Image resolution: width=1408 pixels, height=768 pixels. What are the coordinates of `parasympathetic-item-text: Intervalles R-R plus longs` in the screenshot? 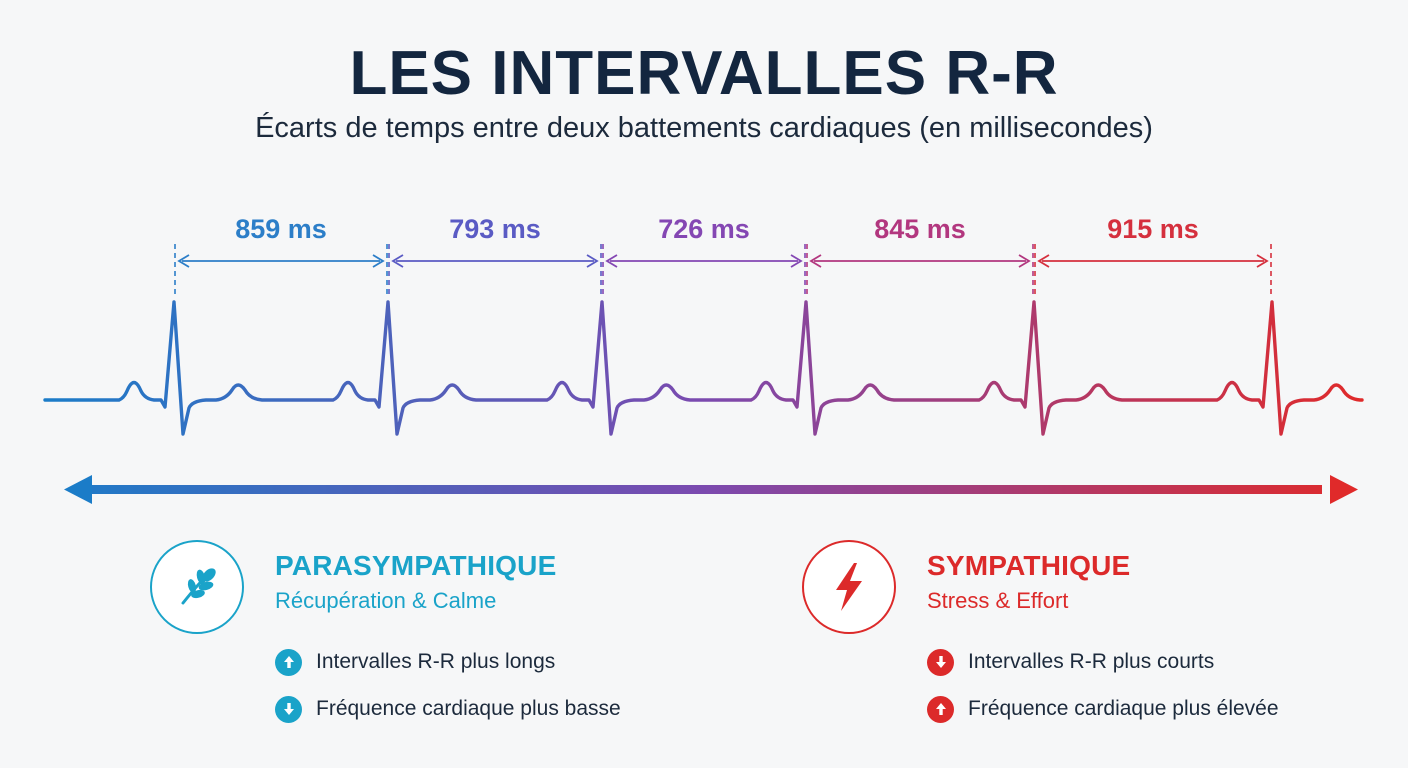 It's located at (436, 661).